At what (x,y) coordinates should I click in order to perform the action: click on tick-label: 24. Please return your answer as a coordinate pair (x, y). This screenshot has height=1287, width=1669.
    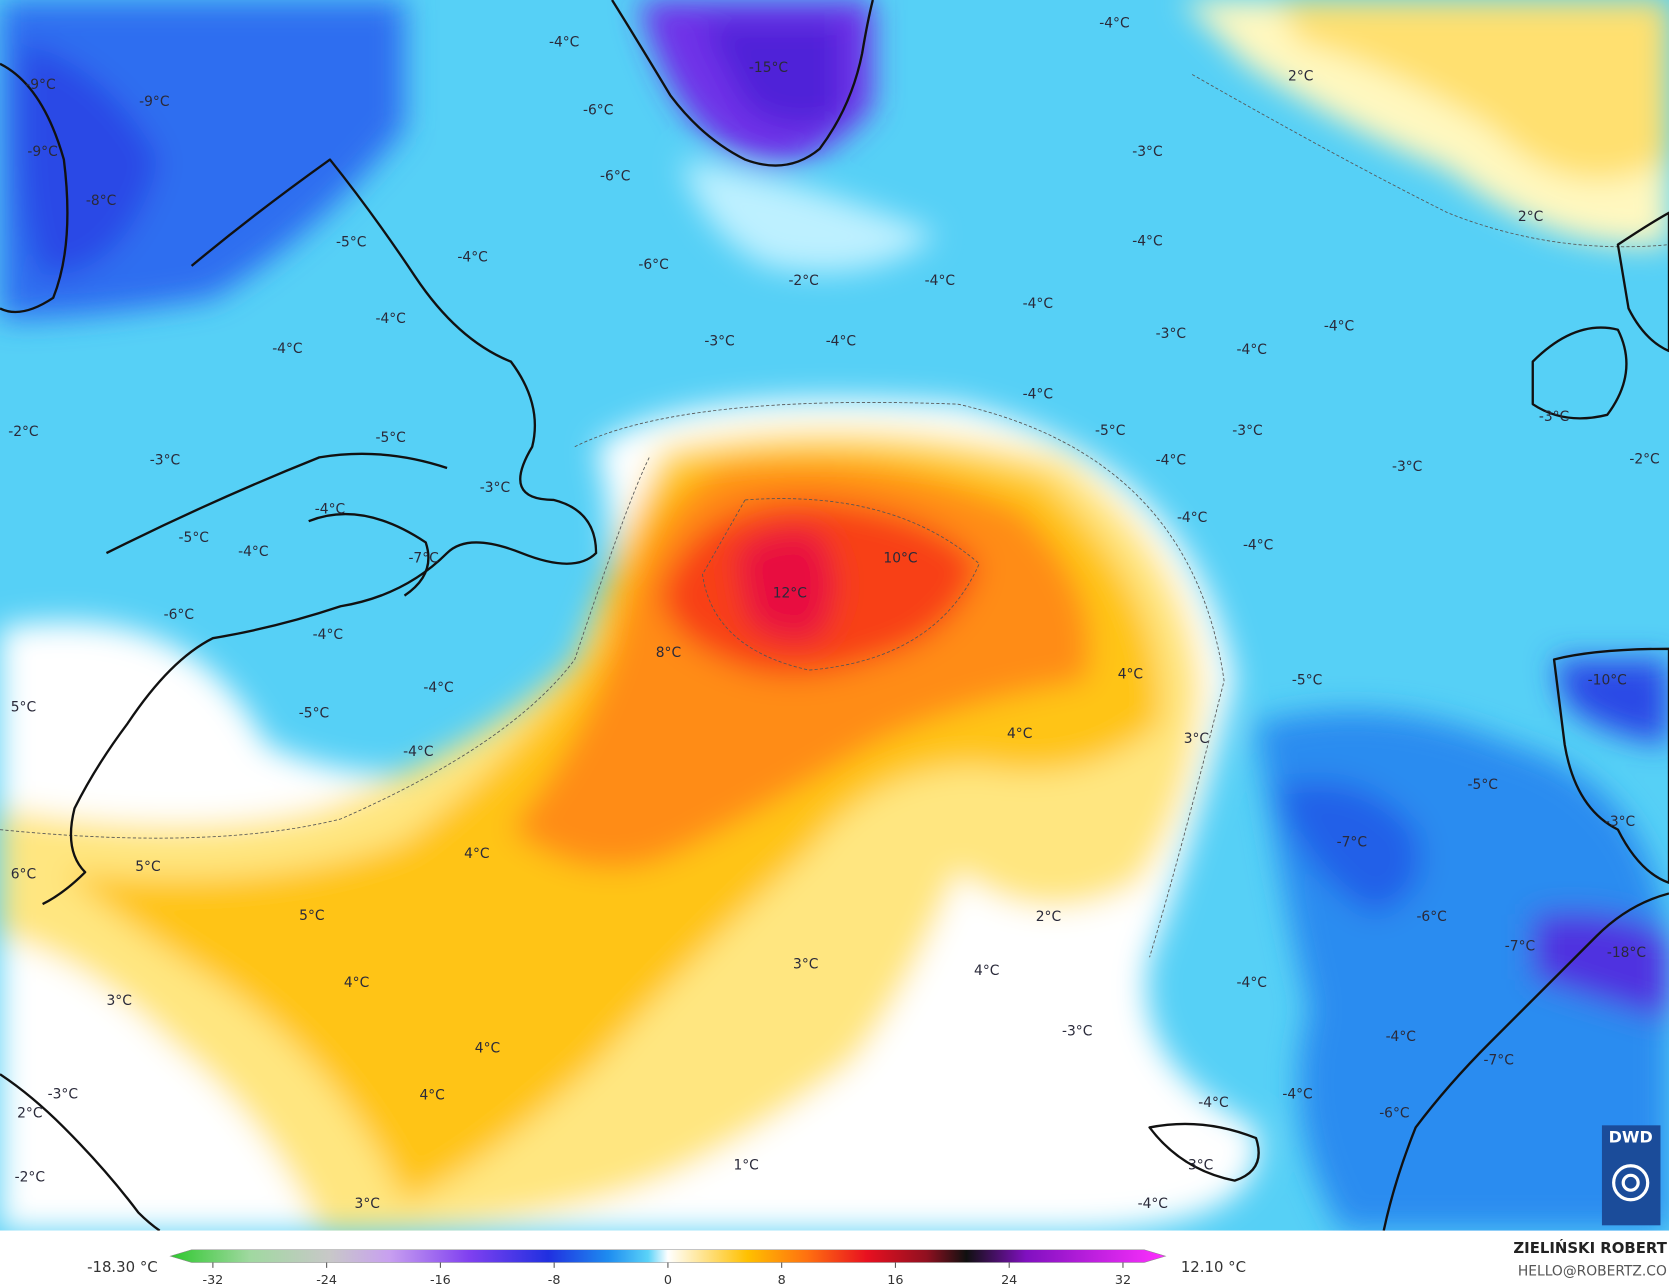
    Looking at the image, I should click on (1009, 1280).